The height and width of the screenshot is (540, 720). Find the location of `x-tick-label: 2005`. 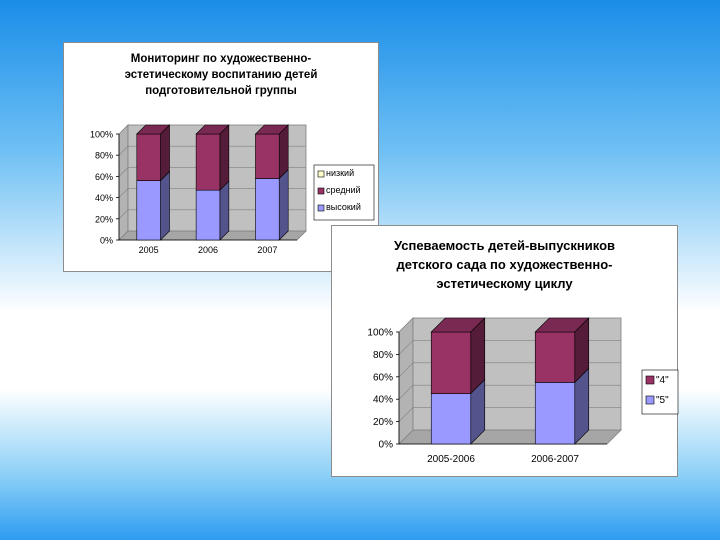

x-tick-label: 2005 is located at coordinates (149, 250).